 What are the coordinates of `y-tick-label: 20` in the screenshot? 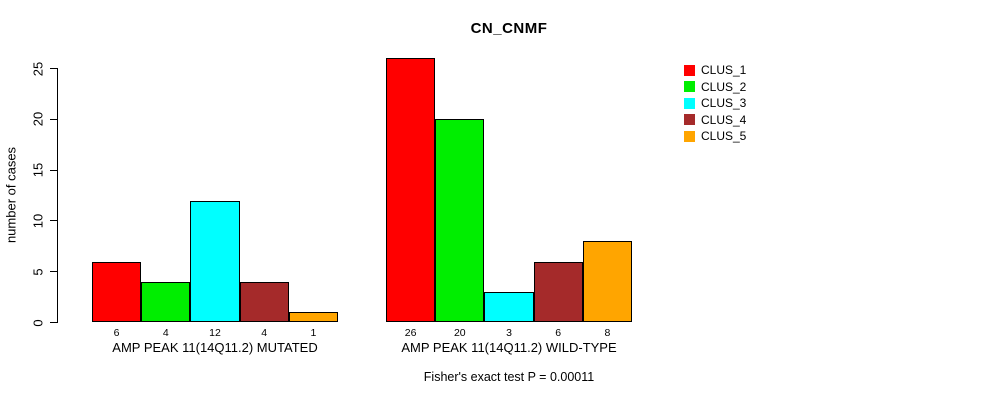 It's located at (38, 119).